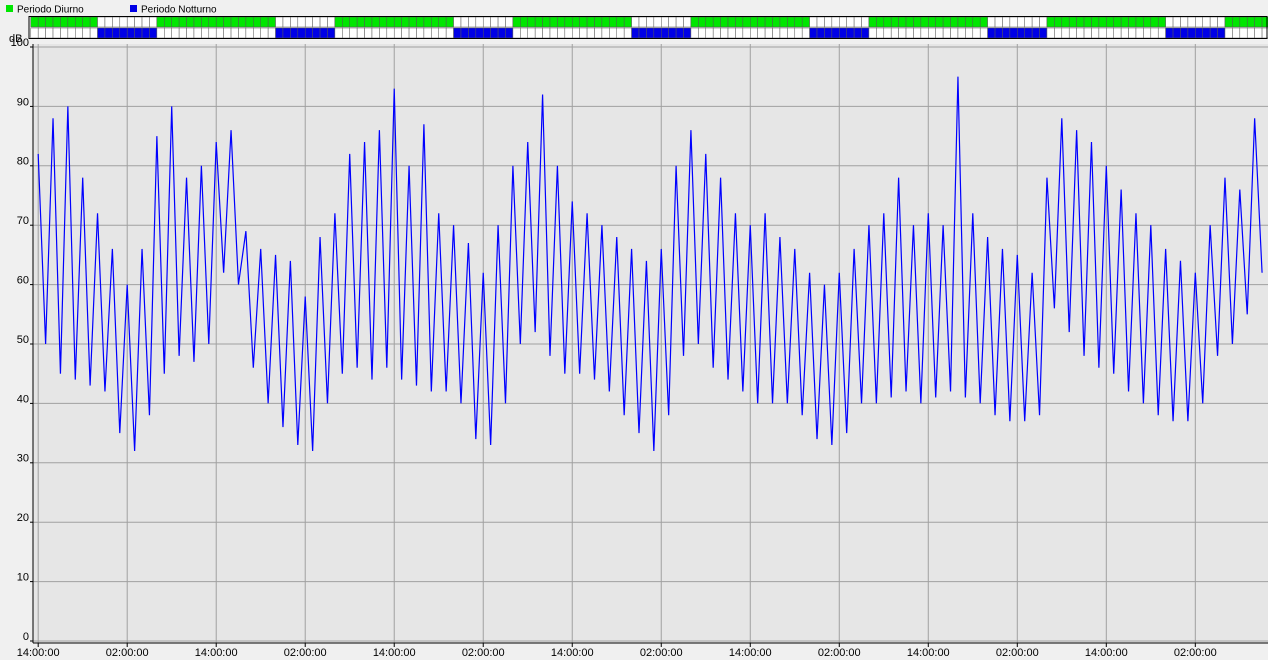 This screenshot has width=1268, height=660. What do you see at coordinates (23, 578) in the screenshot?
I see `y-tick-label: 10` at bounding box center [23, 578].